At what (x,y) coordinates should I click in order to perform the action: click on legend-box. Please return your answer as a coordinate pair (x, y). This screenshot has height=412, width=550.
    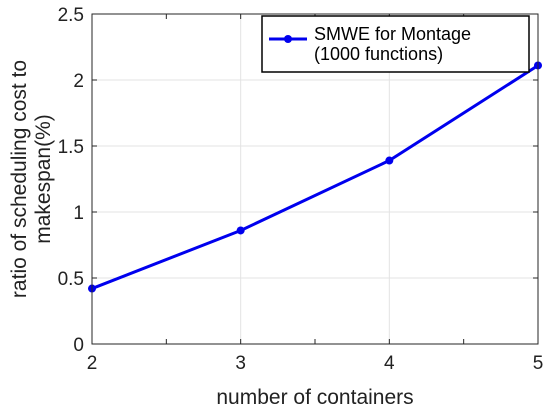
    Looking at the image, I should click on (395, 44).